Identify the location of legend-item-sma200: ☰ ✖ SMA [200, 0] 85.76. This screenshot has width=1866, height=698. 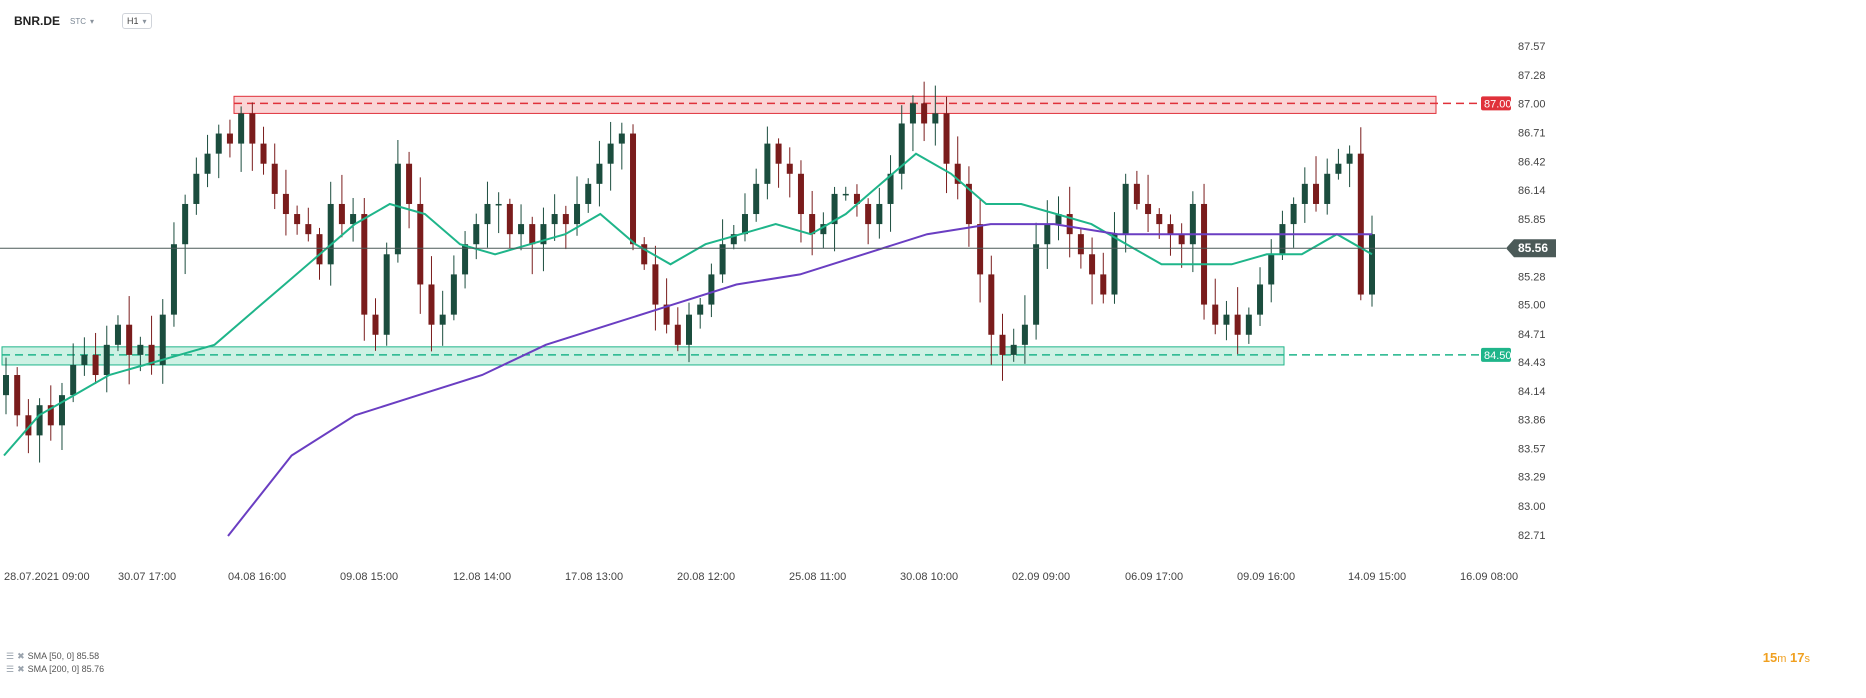
(55, 669).